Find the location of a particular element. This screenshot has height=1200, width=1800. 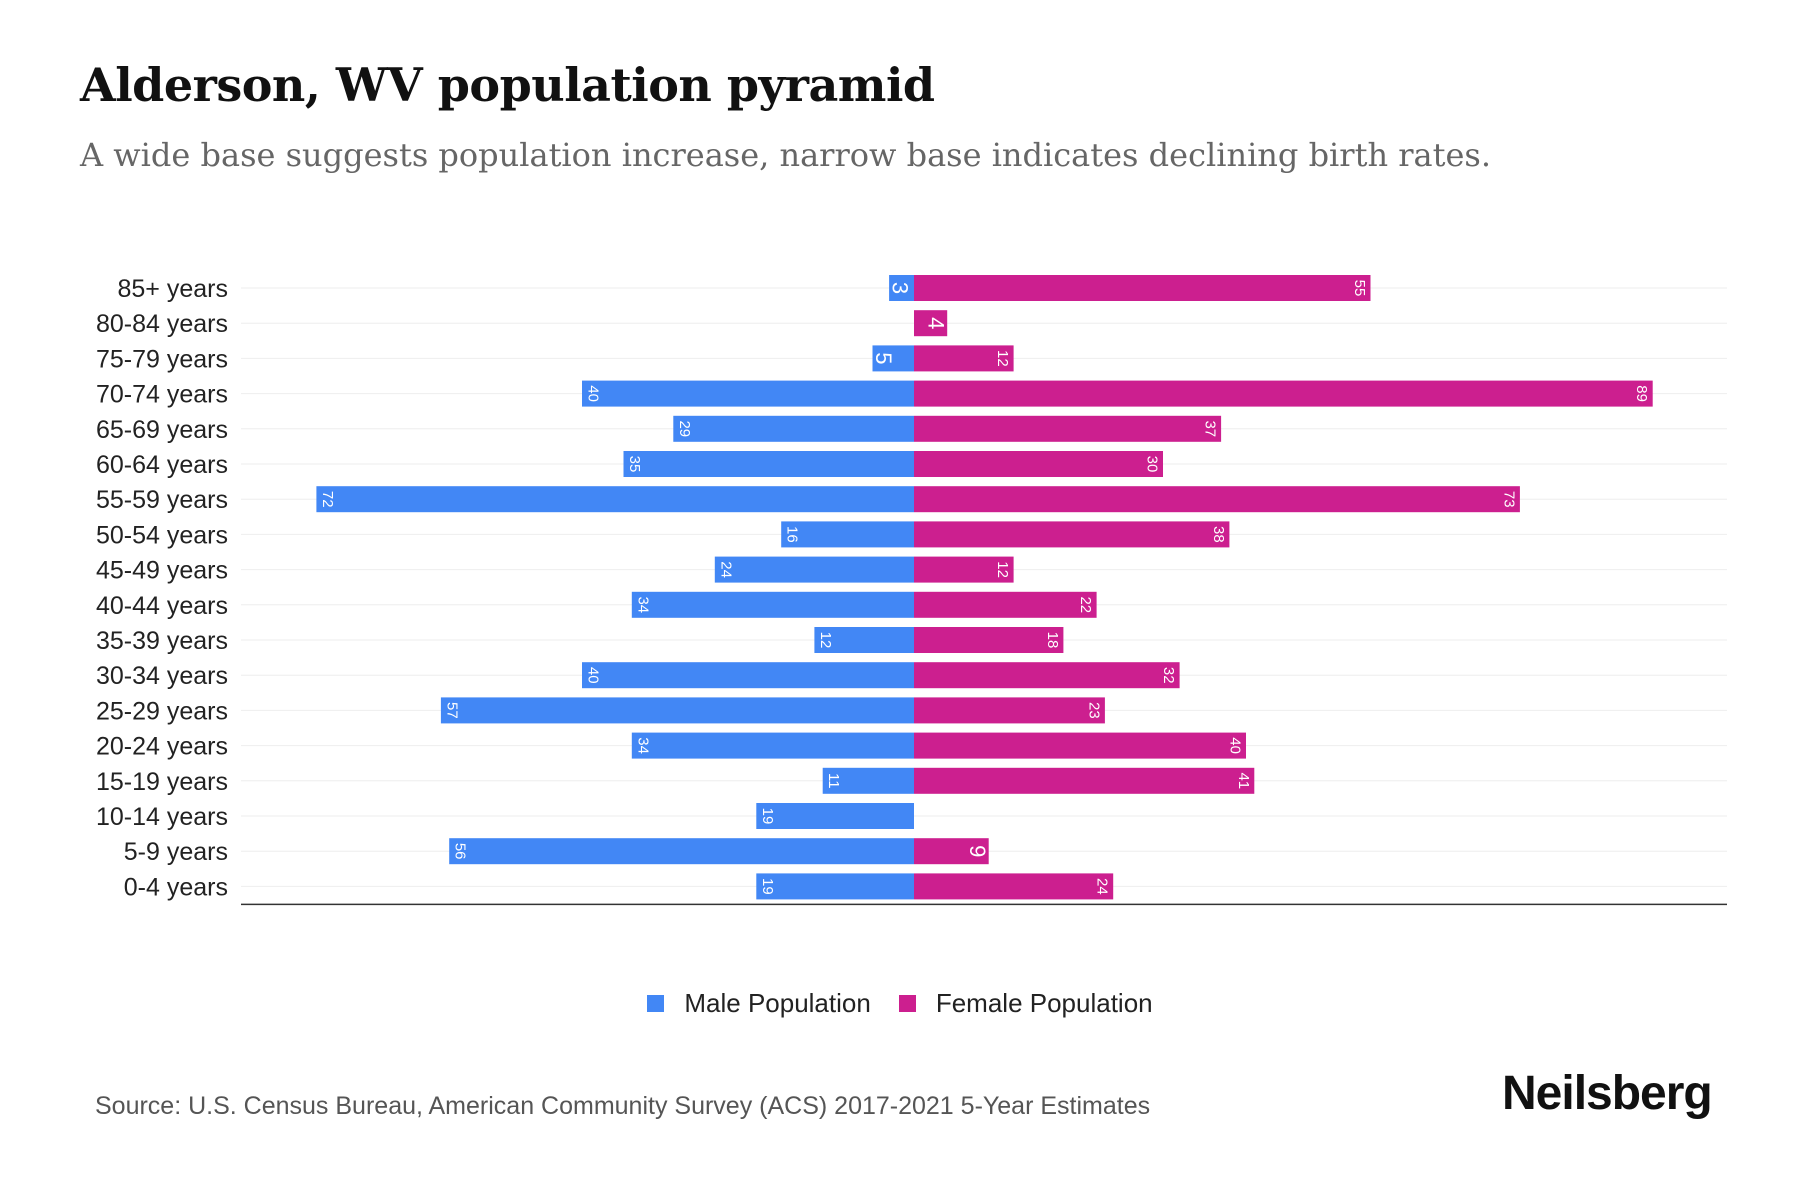

legend-label-female: Female Population is located at coordinates (1044, 1003).